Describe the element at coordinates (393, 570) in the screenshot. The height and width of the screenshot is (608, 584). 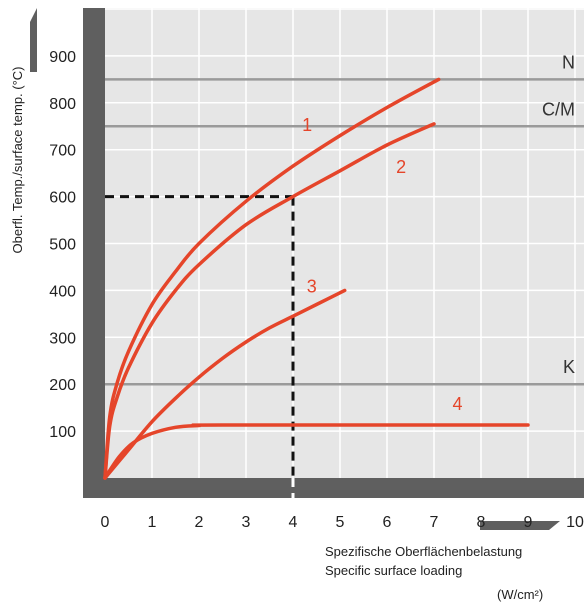
I see `x-axis-title-line-2: Specific surface loading` at that location.